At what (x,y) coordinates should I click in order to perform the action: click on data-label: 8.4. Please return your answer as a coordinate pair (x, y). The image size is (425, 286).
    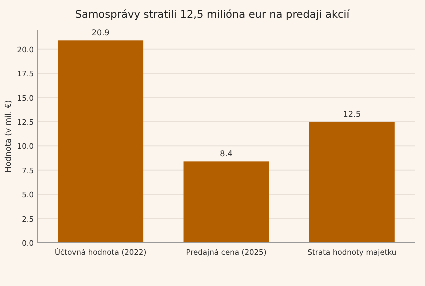
    Looking at the image, I should click on (226, 154).